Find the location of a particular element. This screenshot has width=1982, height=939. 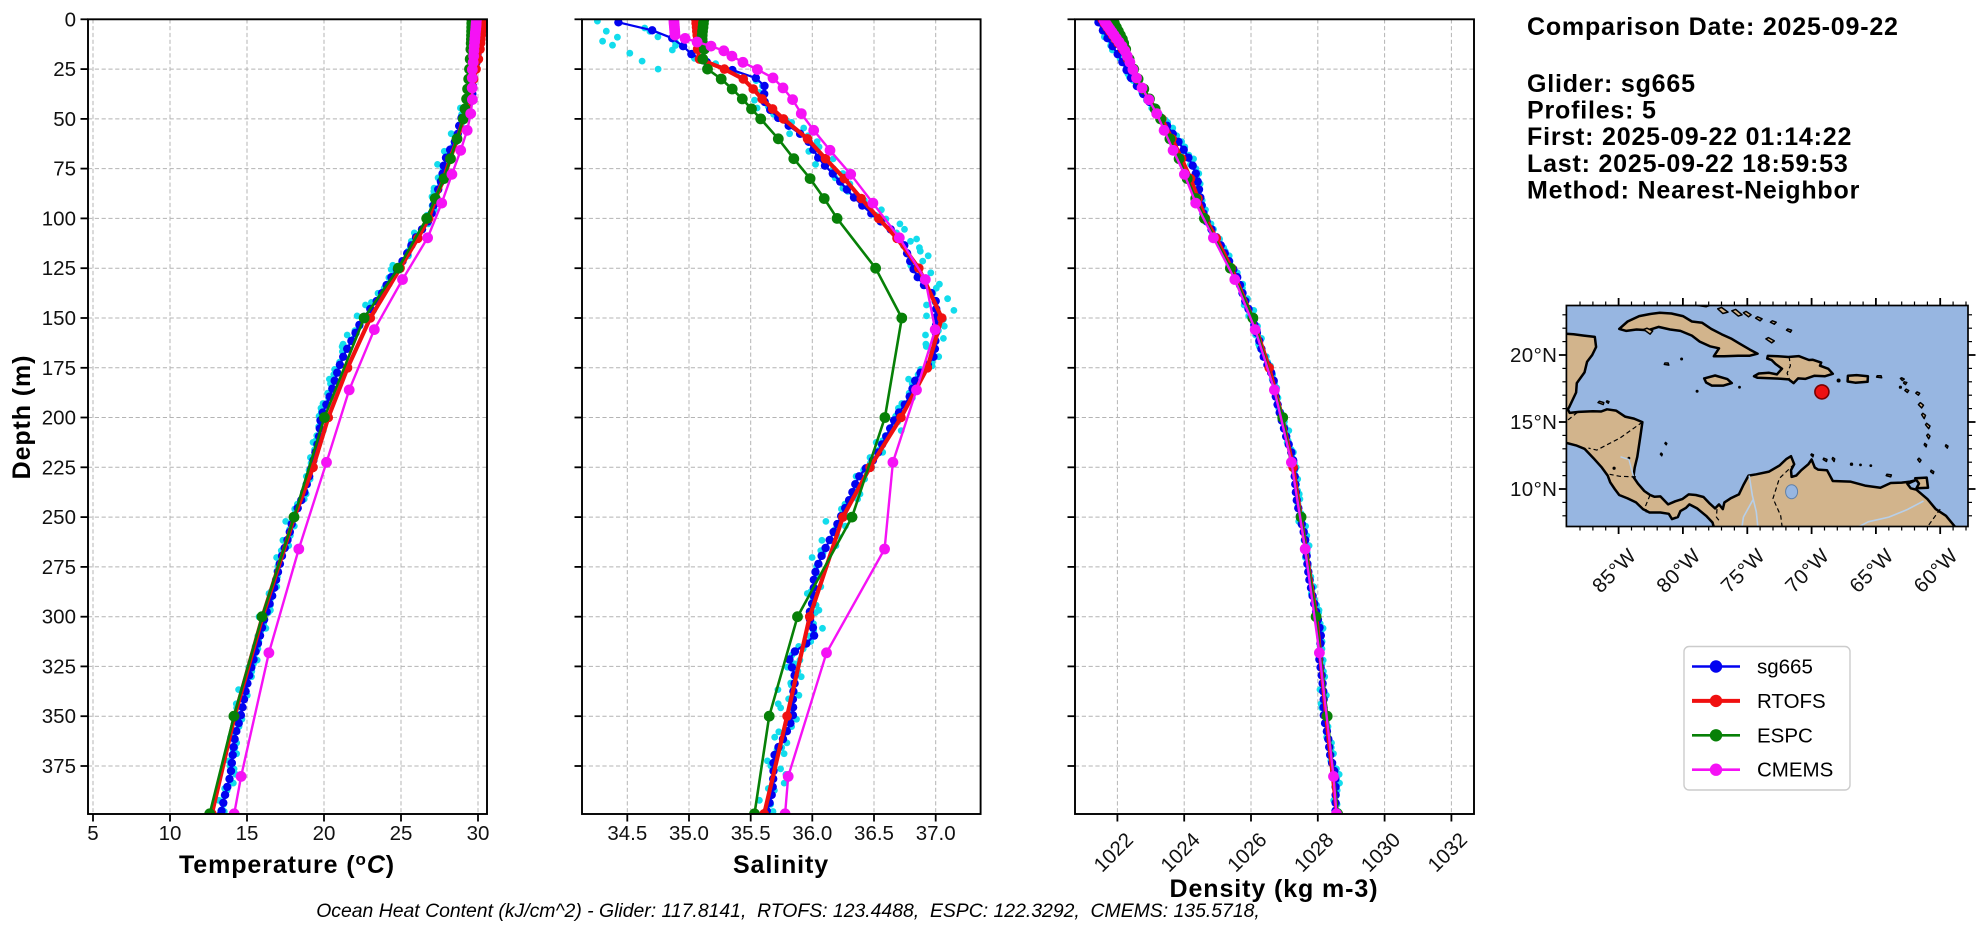

svg-text: CMEMS is located at coordinates (1795, 770).